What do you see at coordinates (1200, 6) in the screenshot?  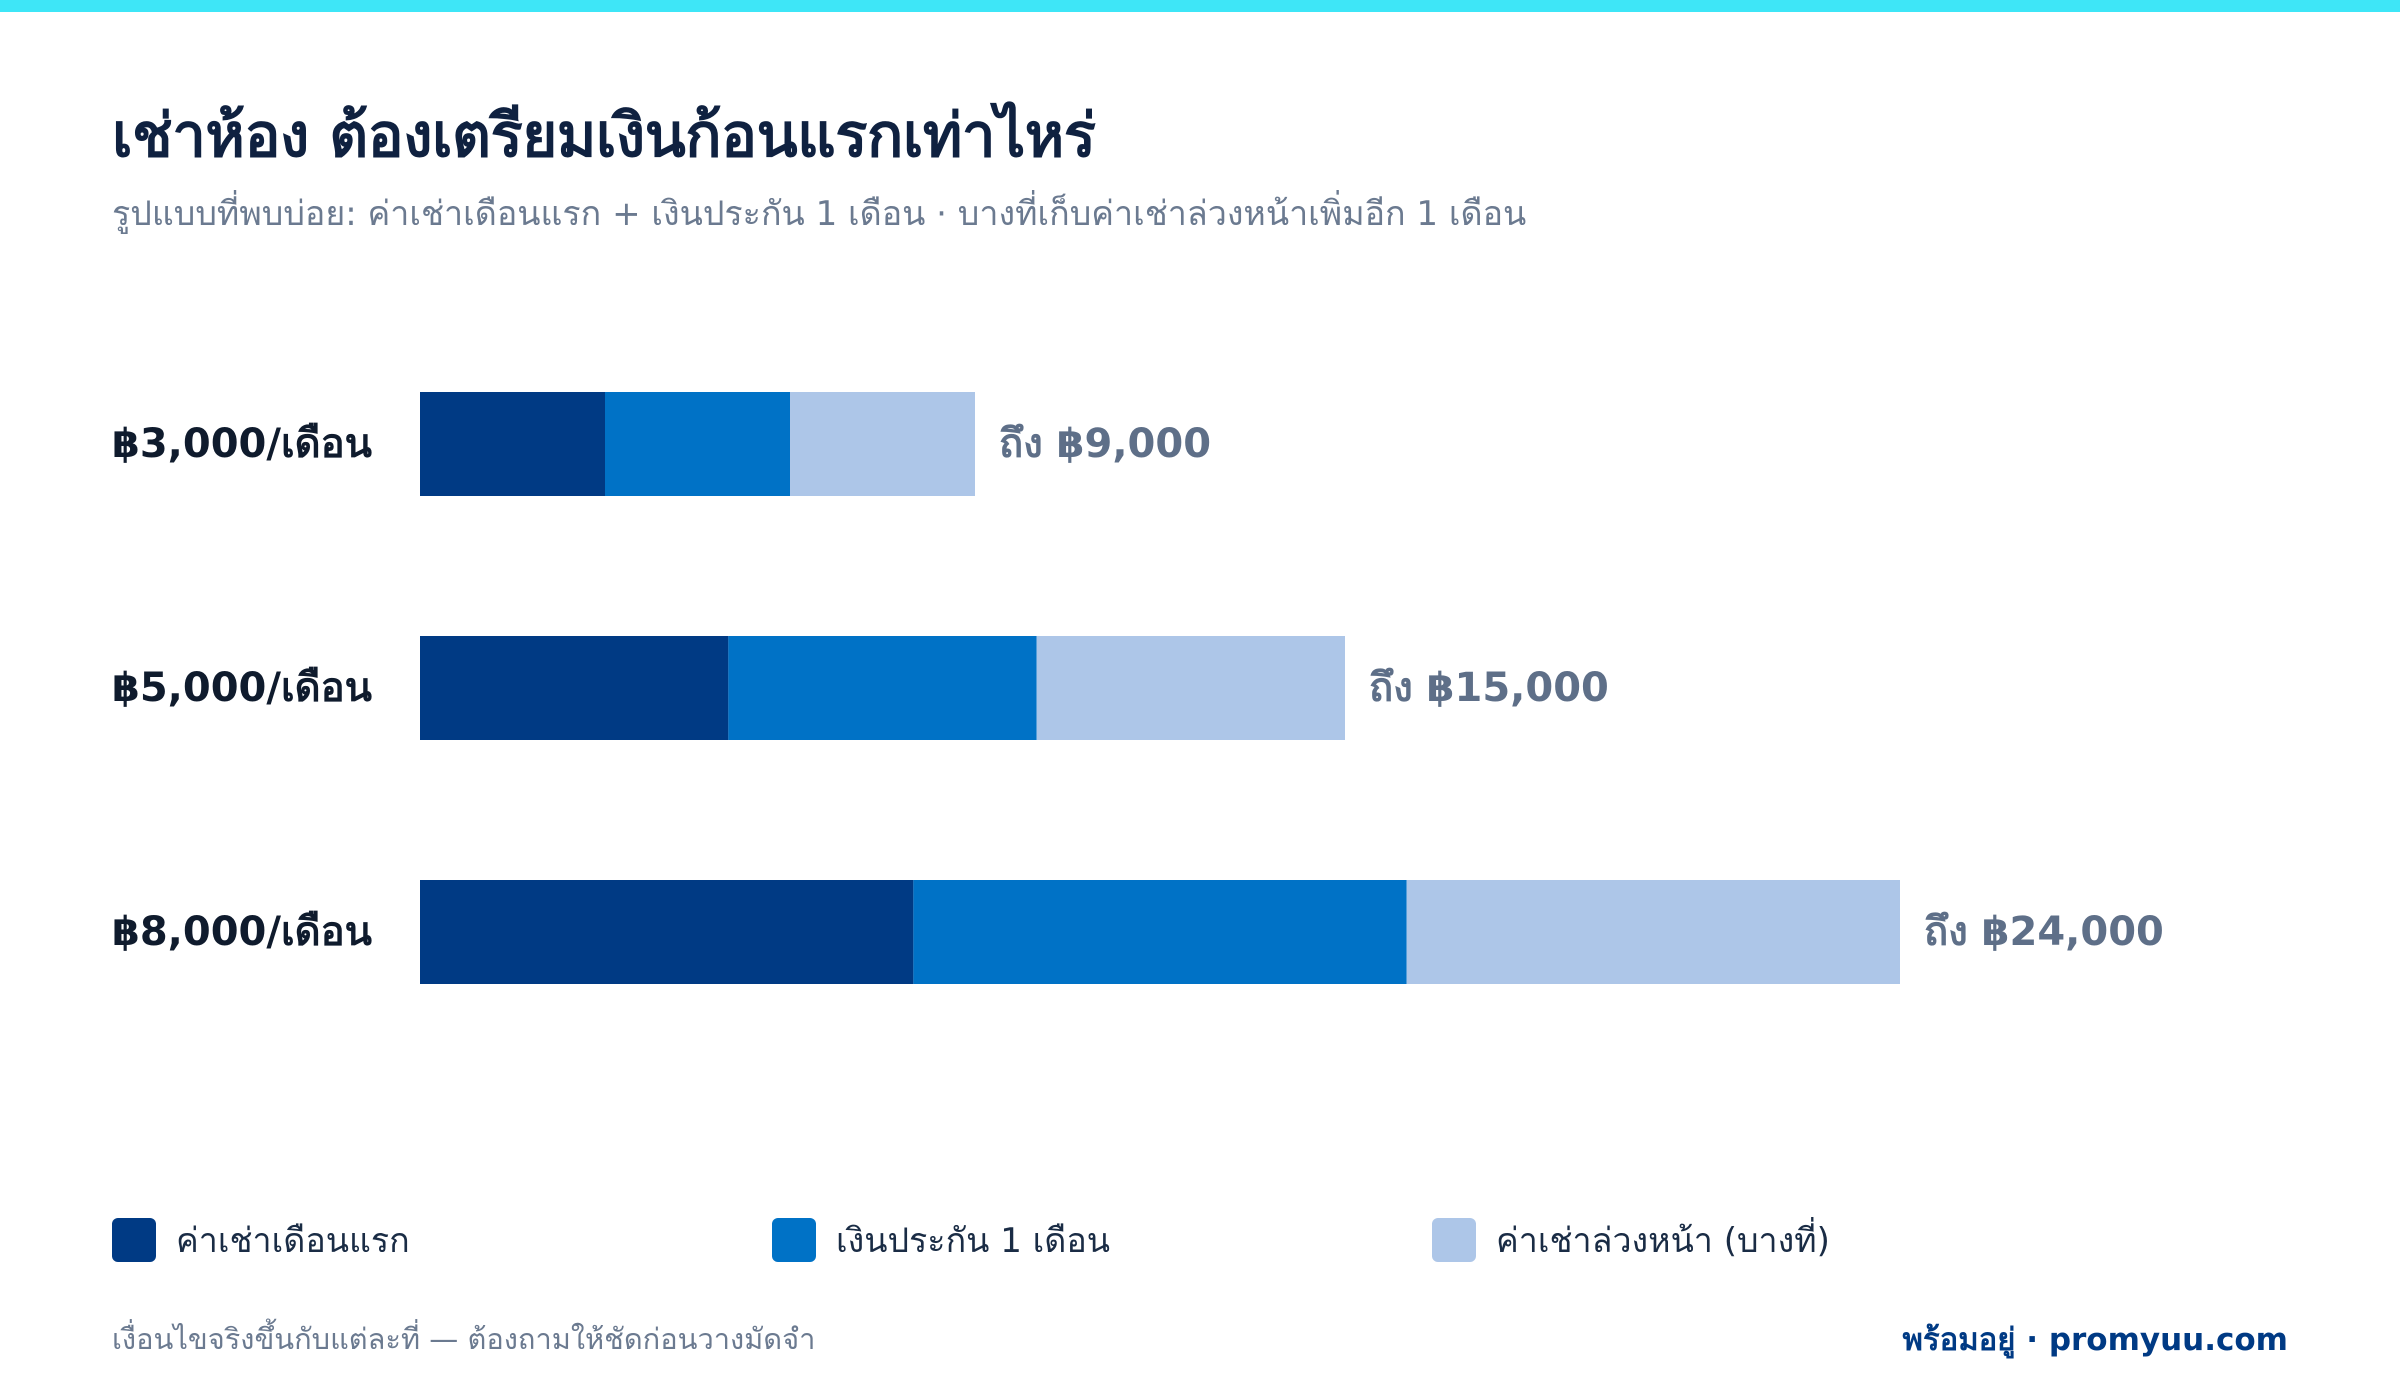 I see `top-accent-bar` at bounding box center [1200, 6].